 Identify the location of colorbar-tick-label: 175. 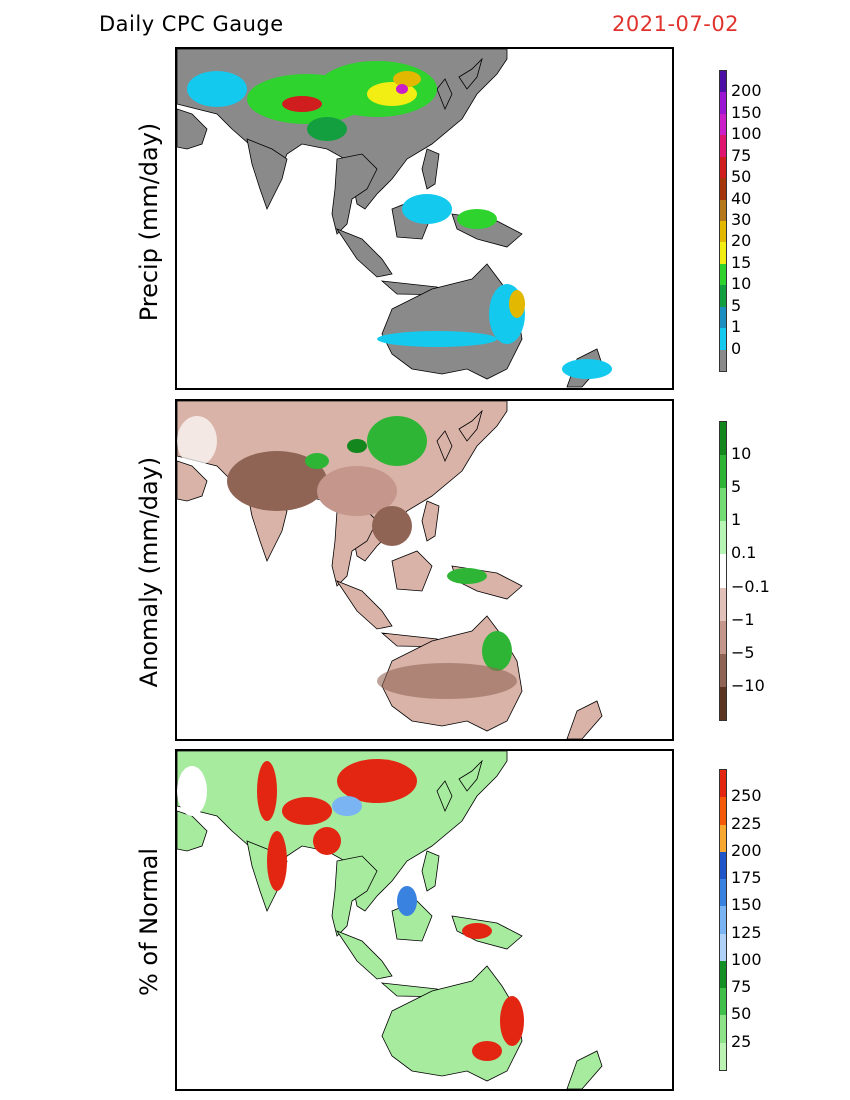
(746, 878).